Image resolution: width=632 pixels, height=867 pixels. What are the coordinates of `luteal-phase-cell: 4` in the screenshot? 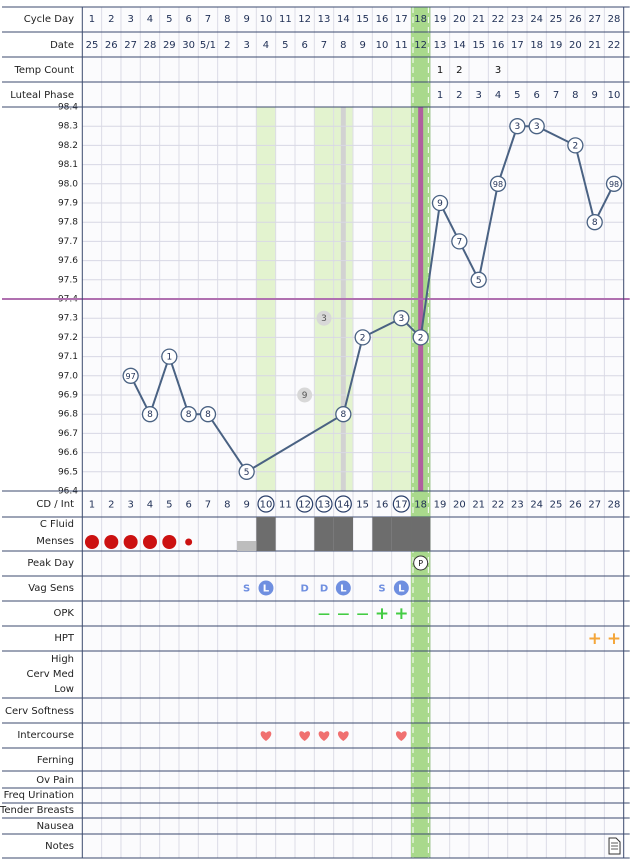 It's located at (498, 95).